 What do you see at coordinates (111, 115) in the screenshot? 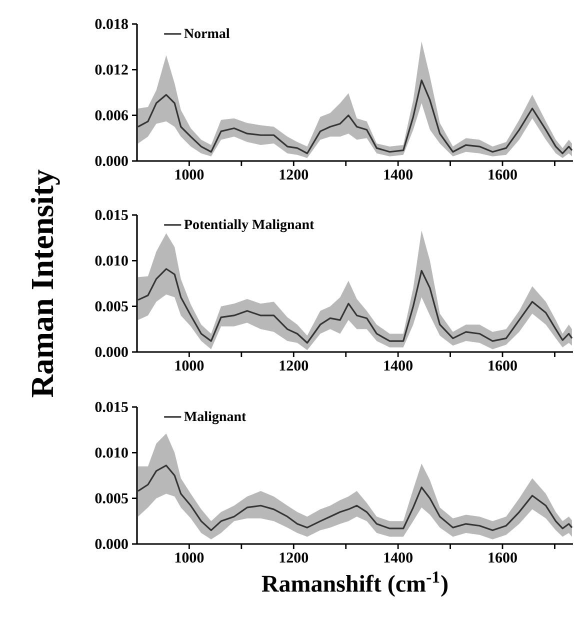
I see `y-tick-label: 0.006` at bounding box center [111, 115].